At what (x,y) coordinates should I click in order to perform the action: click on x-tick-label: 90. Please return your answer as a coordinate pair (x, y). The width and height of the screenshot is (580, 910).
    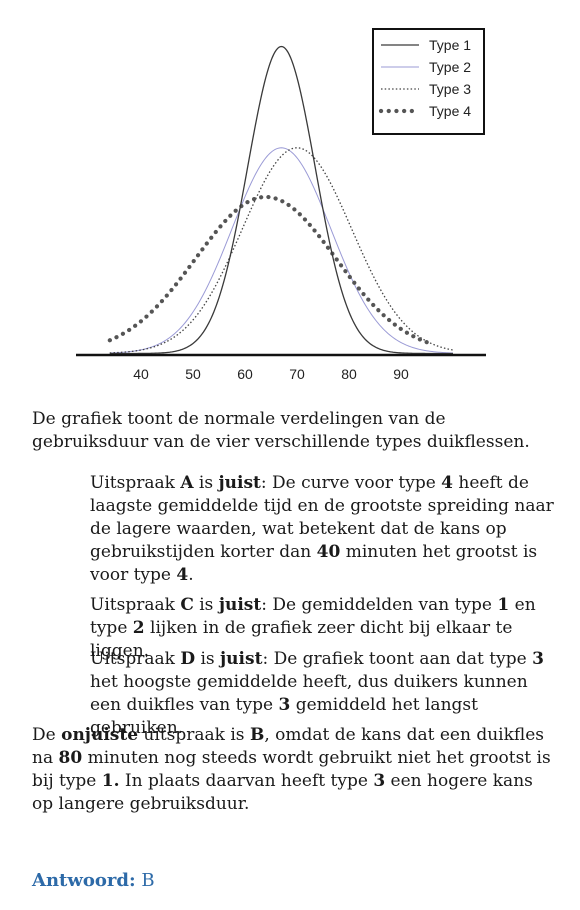
    Looking at the image, I should click on (401, 374).